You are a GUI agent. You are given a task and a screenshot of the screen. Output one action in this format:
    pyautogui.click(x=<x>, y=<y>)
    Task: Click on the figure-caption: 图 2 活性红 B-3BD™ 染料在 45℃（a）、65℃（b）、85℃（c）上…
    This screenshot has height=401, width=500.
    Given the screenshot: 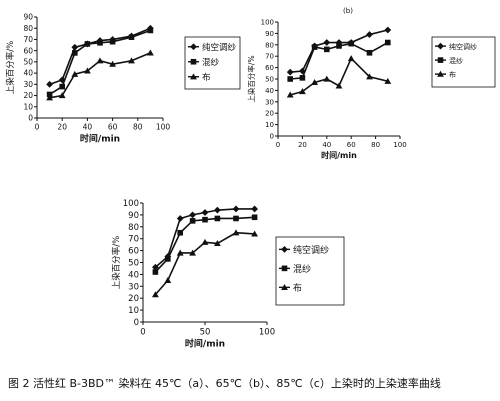 What is the action you would take?
    pyautogui.click(x=224, y=383)
    